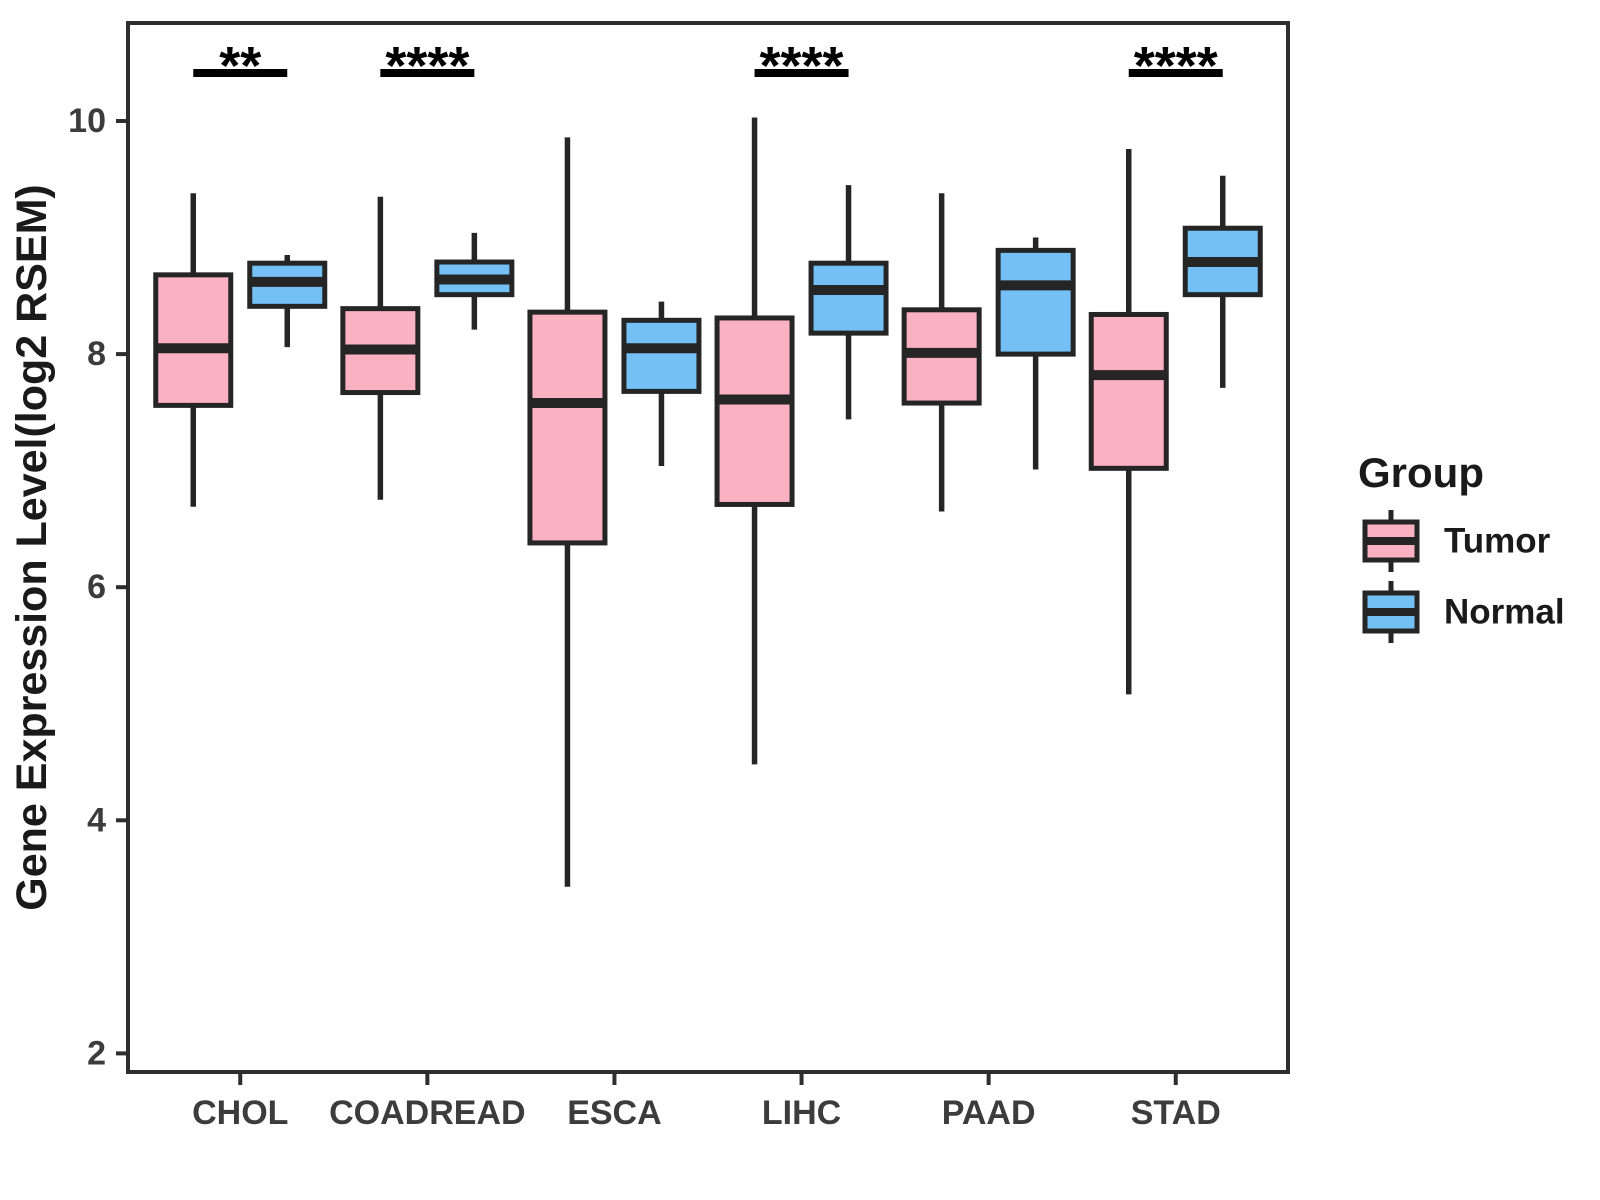 The width and height of the screenshot is (1600, 1200). Describe the element at coordinates (1497, 541) in the screenshot. I see `legend-label: Tumor` at that location.